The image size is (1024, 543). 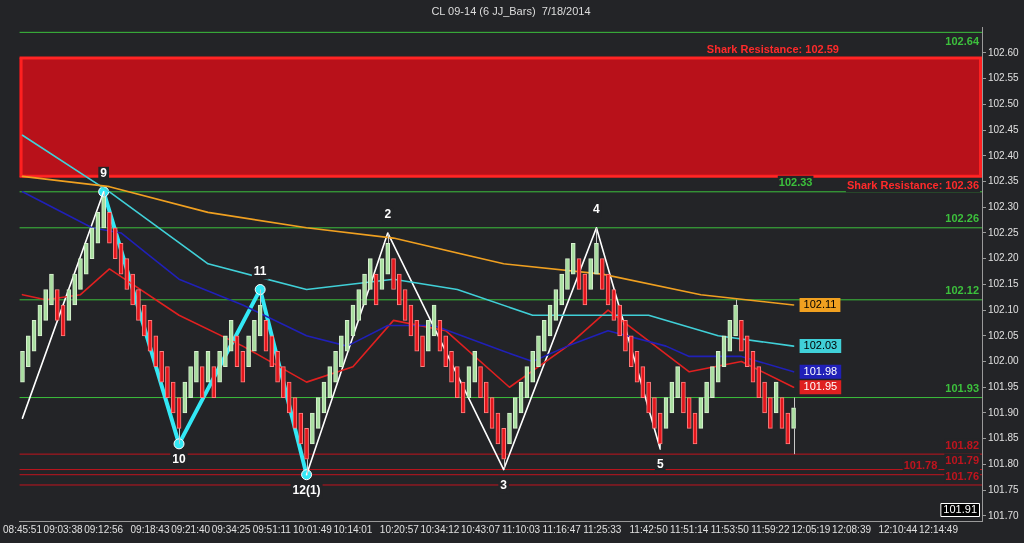 I want to click on y-tick-label: 102.60, so click(x=1004, y=52).